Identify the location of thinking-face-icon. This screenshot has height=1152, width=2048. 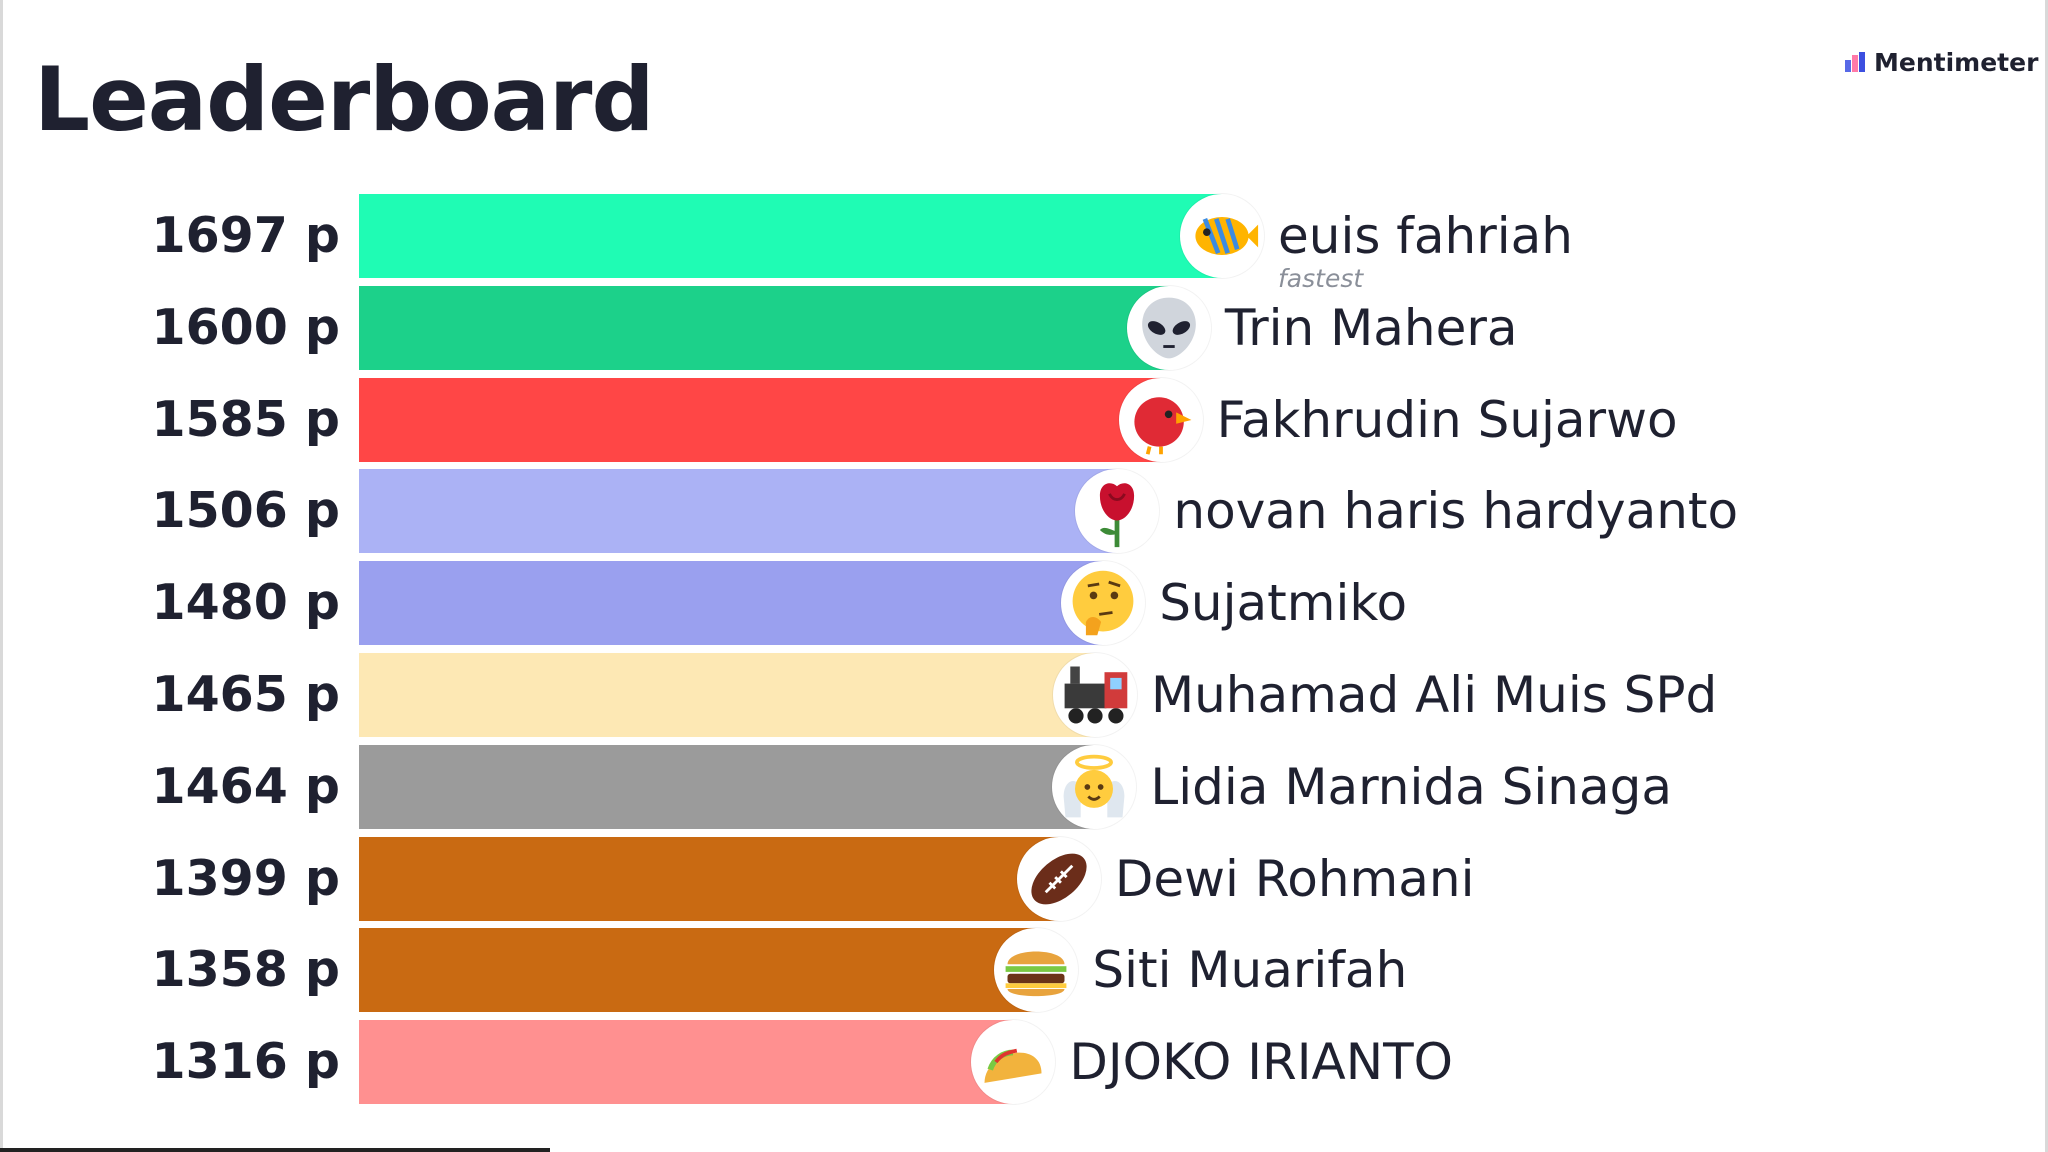
(1103, 603).